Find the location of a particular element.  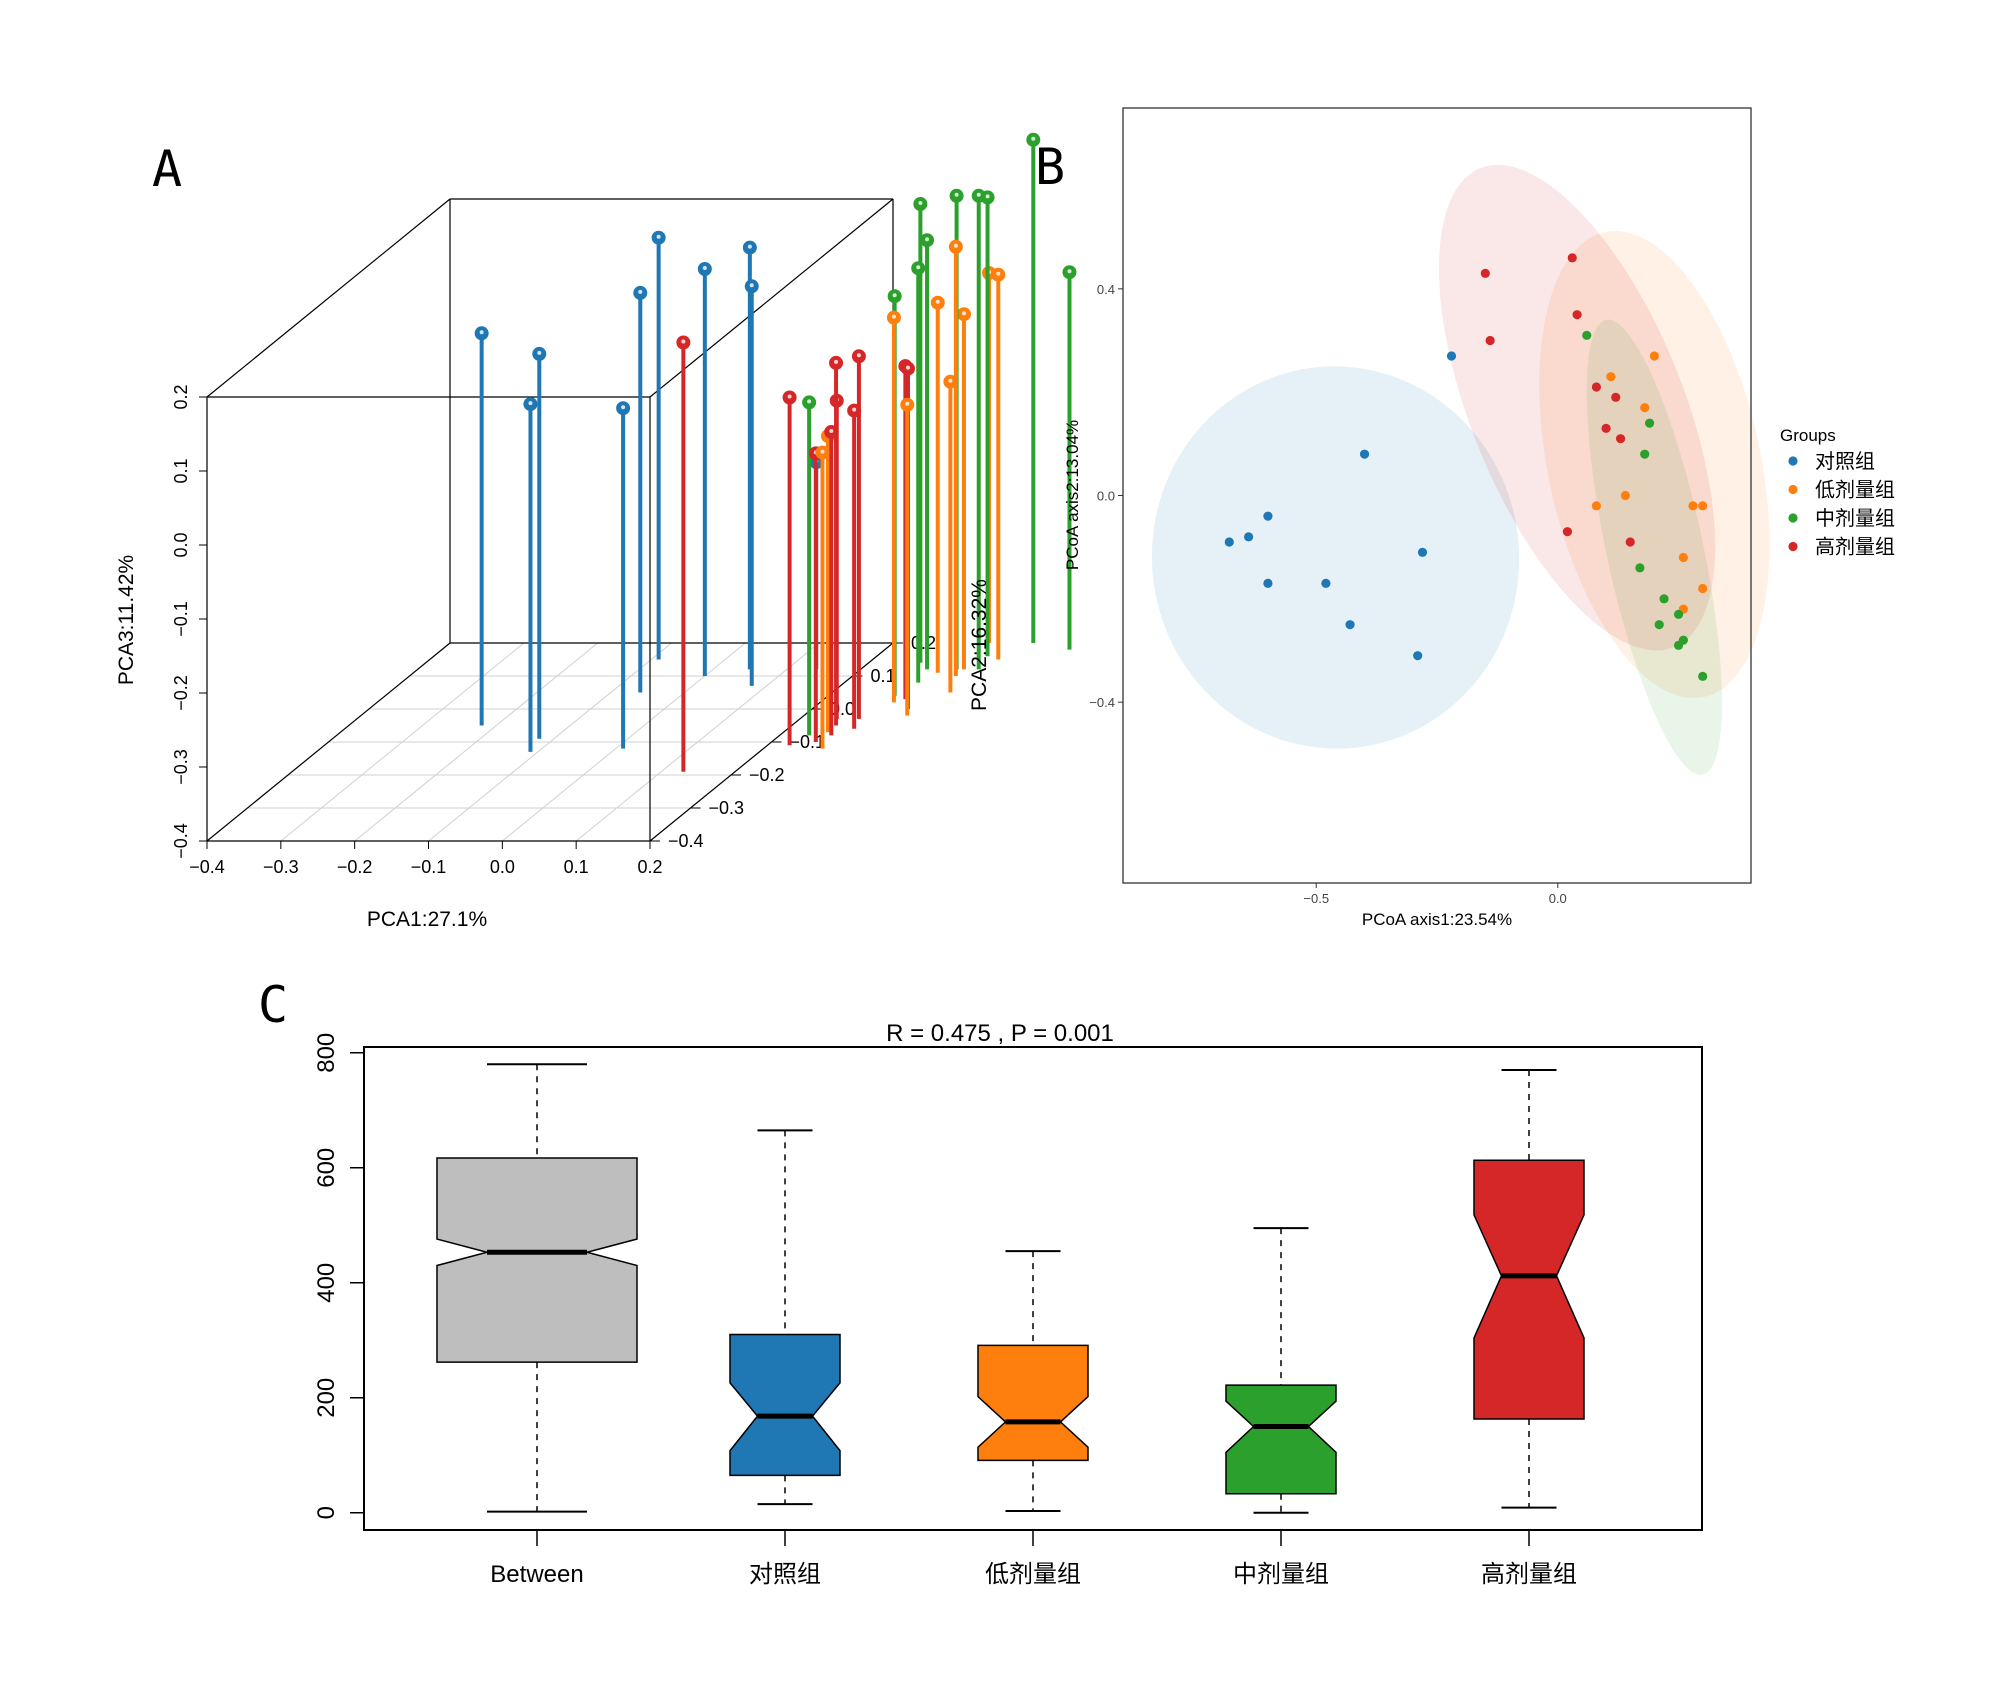

c-x-tick-label: 中剂量组 is located at coordinates (1281, 1574).